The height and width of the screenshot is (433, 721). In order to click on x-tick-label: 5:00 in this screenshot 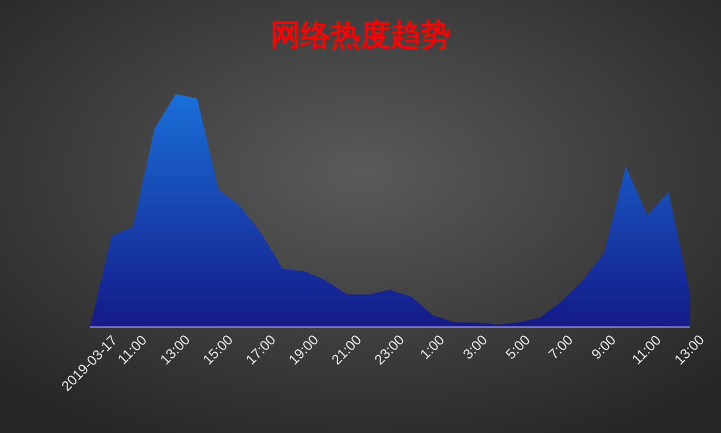, I will do `click(518, 346)`.